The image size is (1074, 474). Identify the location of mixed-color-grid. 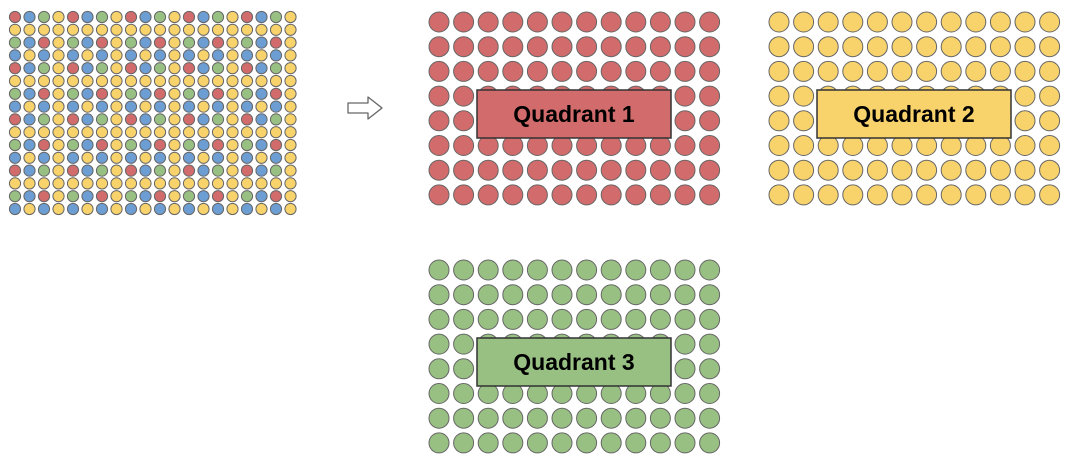
(152, 113).